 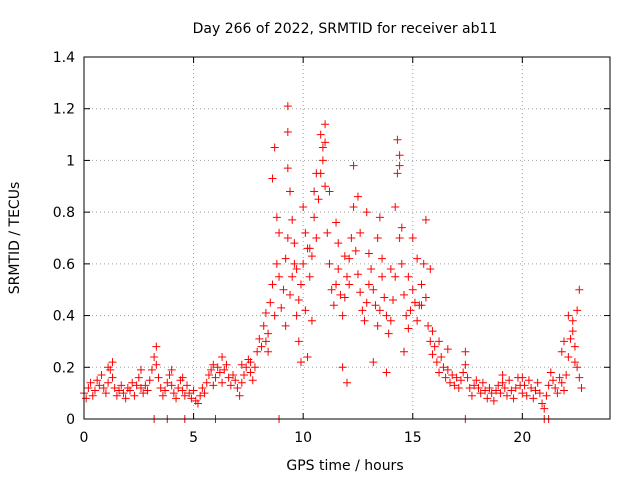 I want to click on y-tick-label: 0.6, so click(x=64, y=265).